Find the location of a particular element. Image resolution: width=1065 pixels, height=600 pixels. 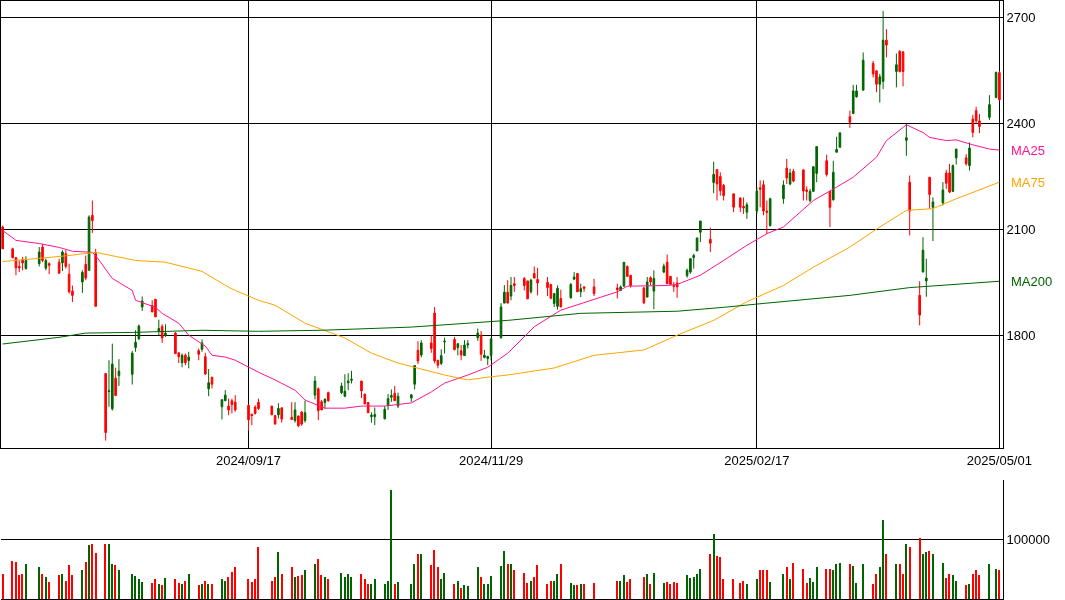

y-tick-label: 1800 is located at coordinates (1021, 335).